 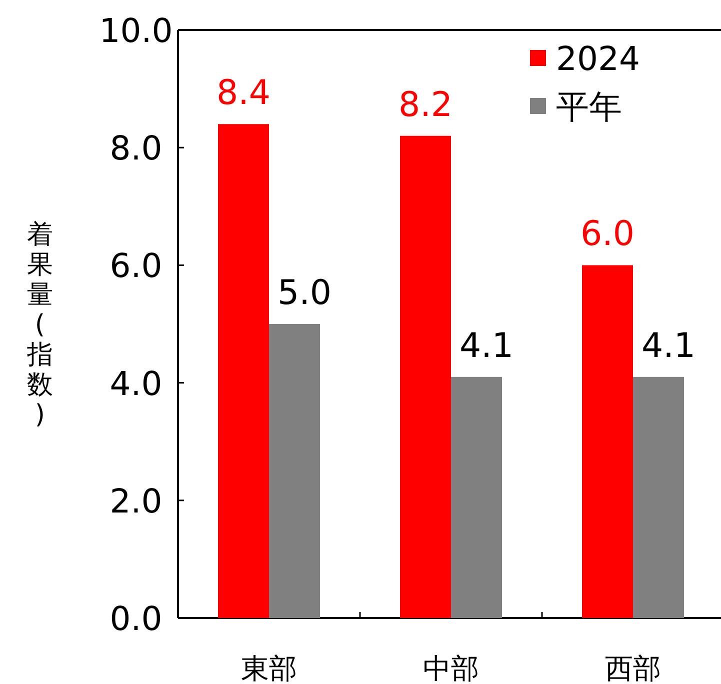 What do you see at coordinates (40, 325) in the screenshot?
I see `y-axis-title: 着果量(指数)` at bounding box center [40, 325].